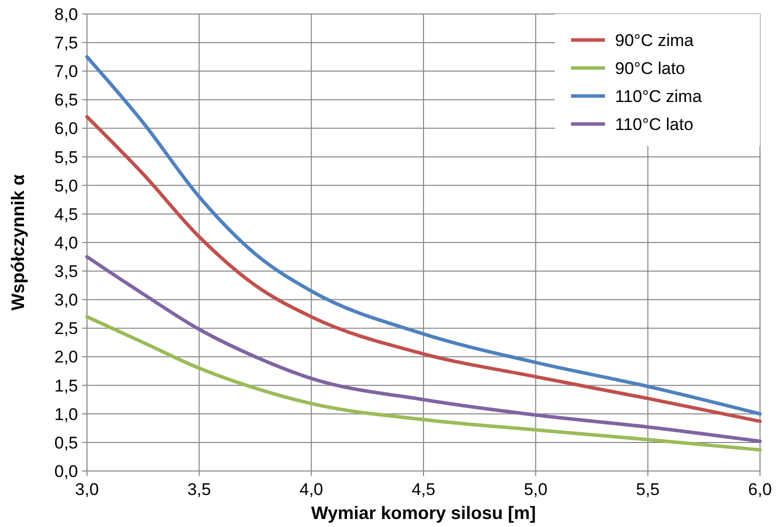 The image size is (777, 527). I want to click on y-tick-label: 1,5, so click(66, 386).